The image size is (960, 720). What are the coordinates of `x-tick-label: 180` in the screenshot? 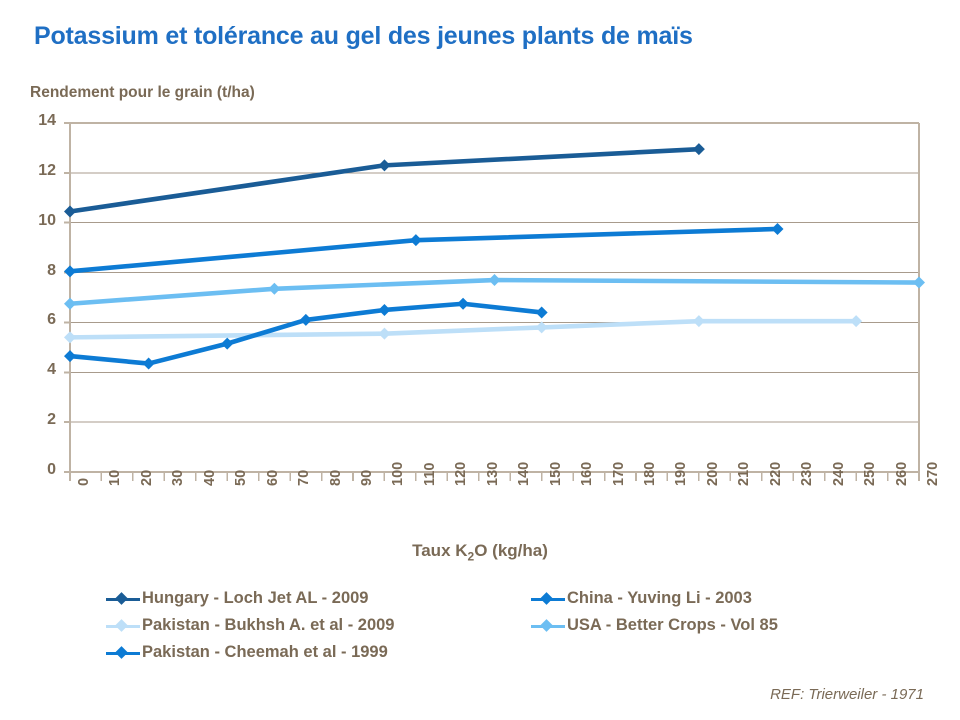 It's located at (650, 473).